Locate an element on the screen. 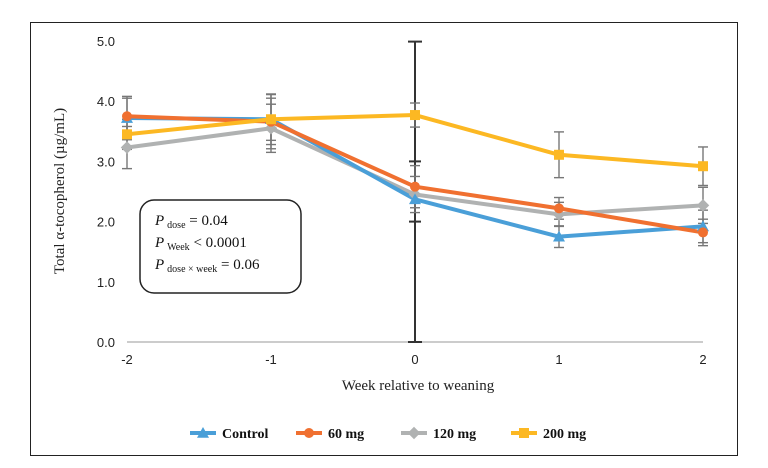 Image resolution: width=768 pixels, height=468 pixels. x-tick-label: 1 is located at coordinates (558, 359).